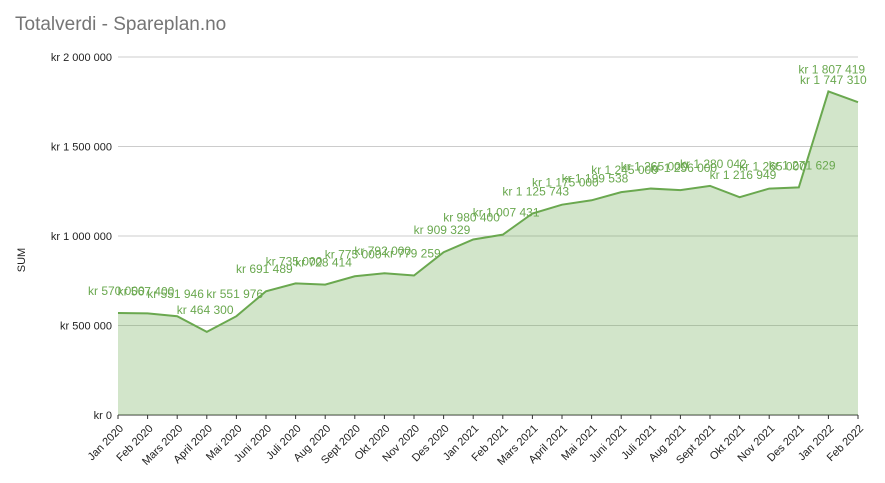 This screenshot has height=483, width=885. Describe the element at coordinates (833, 80) in the screenshot. I see `value-label: kr 1 747 310` at that location.